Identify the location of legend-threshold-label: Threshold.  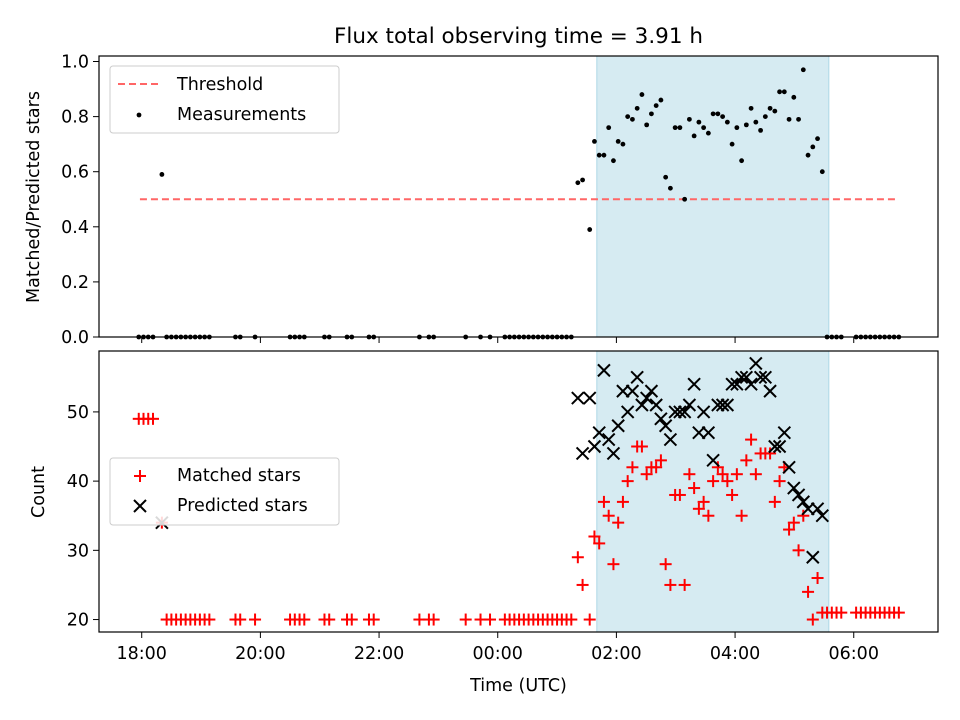
(219, 85).